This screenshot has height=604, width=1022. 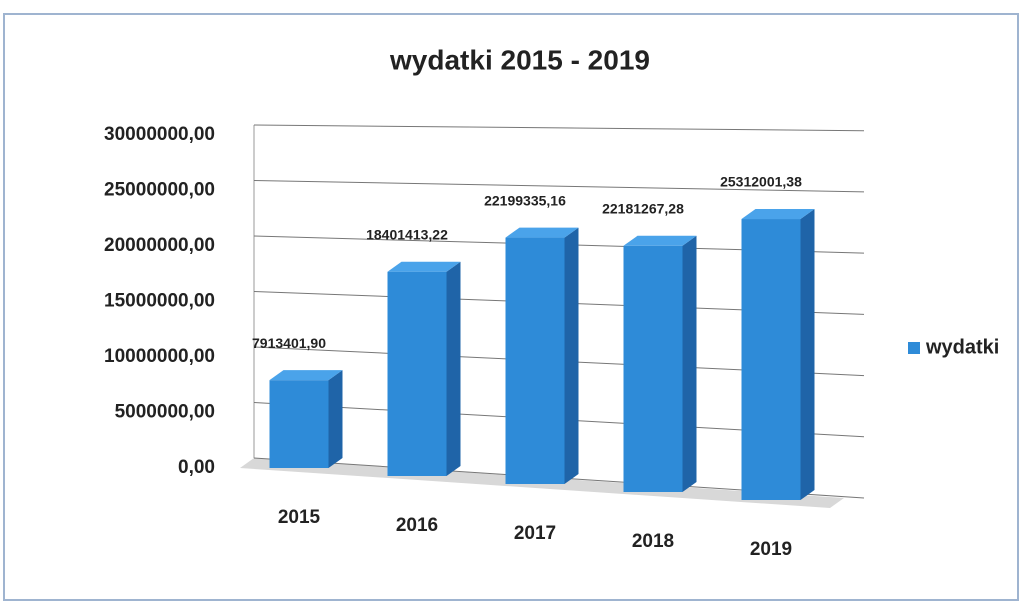 What do you see at coordinates (159, 245) in the screenshot?
I see `y-tick-label: 20000000,00` at bounding box center [159, 245].